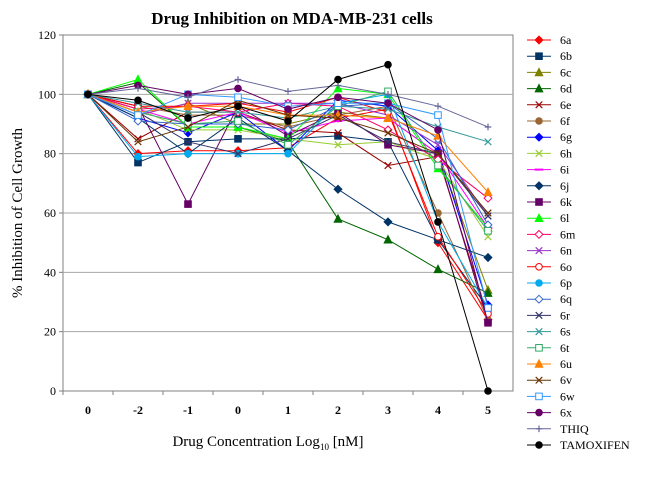 The height and width of the screenshot is (477, 647). Describe the element at coordinates (566, 153) in the screenshot. I see `legend-label: 6h` at that location.